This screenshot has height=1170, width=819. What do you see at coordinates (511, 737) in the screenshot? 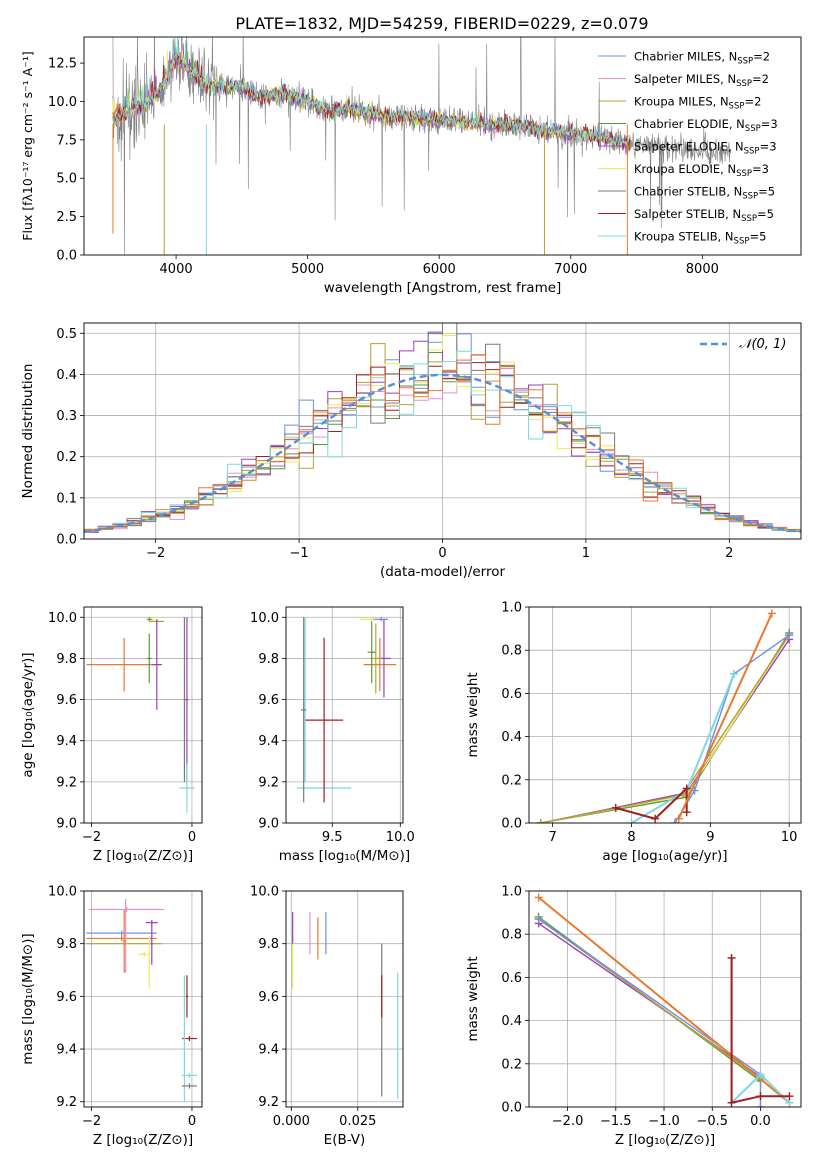
I see `y-tick-label: 0.4` at bounding box center [511, 737].